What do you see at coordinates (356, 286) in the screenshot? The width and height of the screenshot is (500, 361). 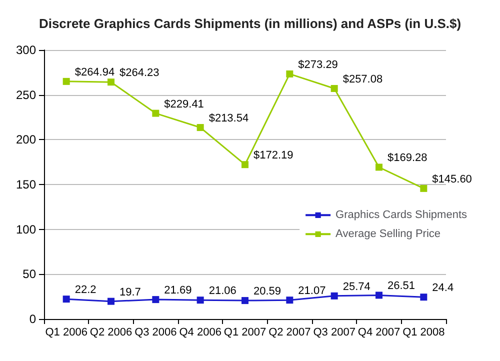 I see `data-label: 25.74` at bounding box center [356, 286].